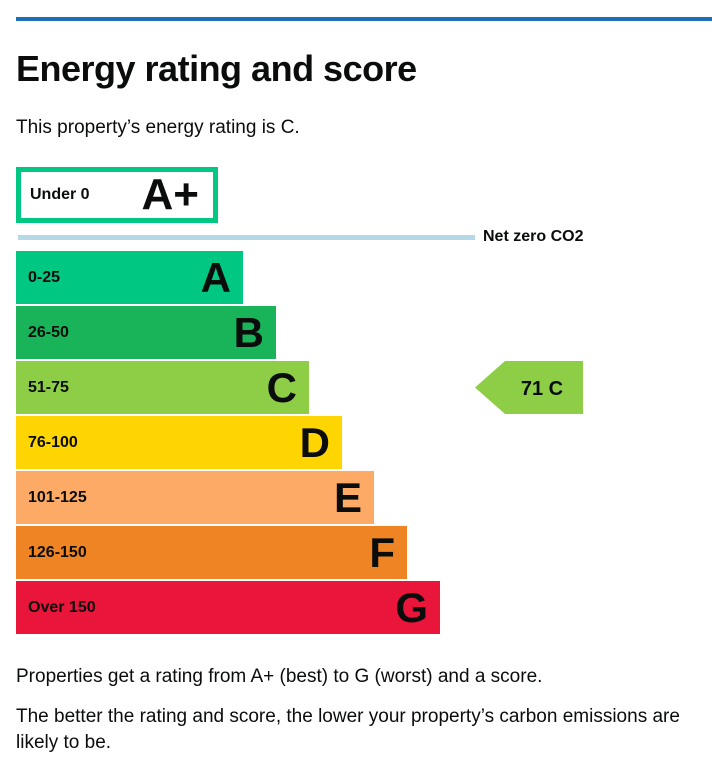 The height and width of the screenshot is (768, 712). Describe the element at coordinates (364, 19) in the screenshot. I see `top-rule` at that location.